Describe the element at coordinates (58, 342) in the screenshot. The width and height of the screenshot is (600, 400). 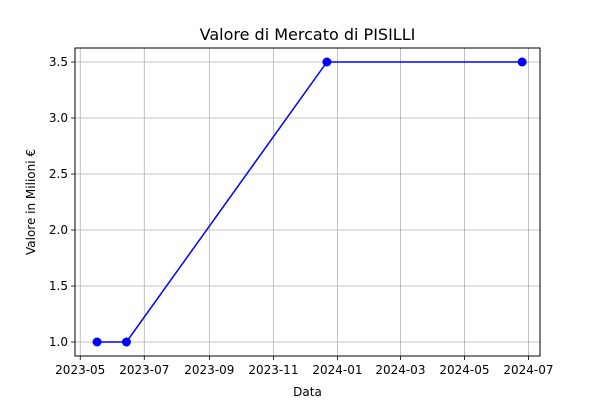
I see `y-tick-label: 1.0` at that location.